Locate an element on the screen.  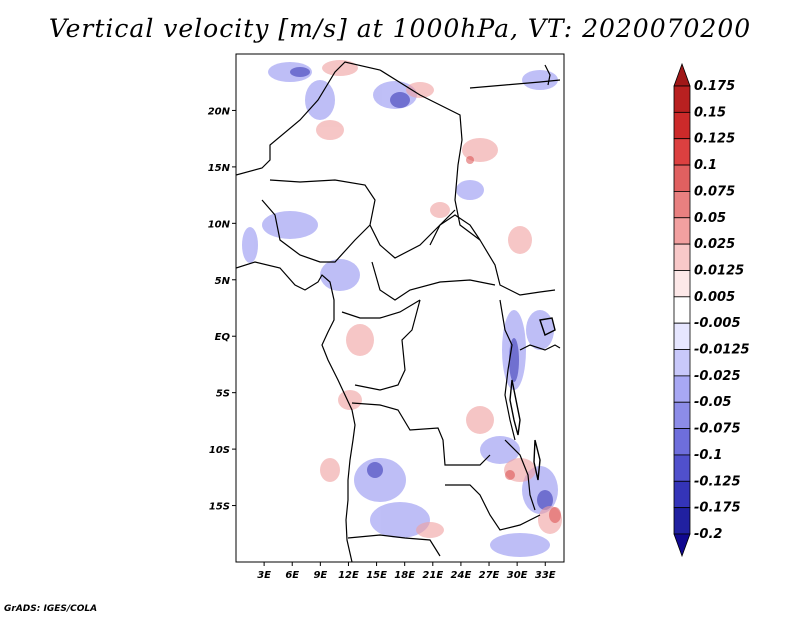
colorbar-label: 0.025 is located at coordinates (714, 244).